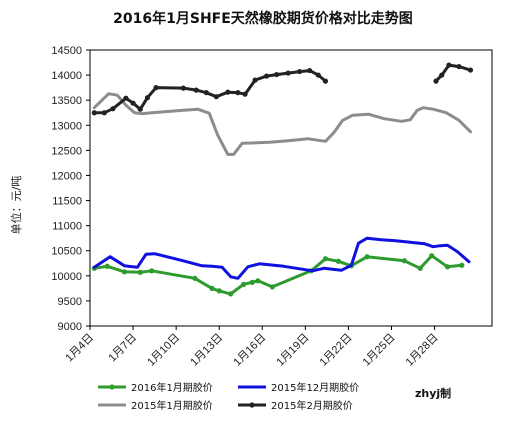 This screenshot has width=527, height=433. Describe the element at coordinates (67, 202) in the screenshot. I see `y-tick-label: 11500` at that location.